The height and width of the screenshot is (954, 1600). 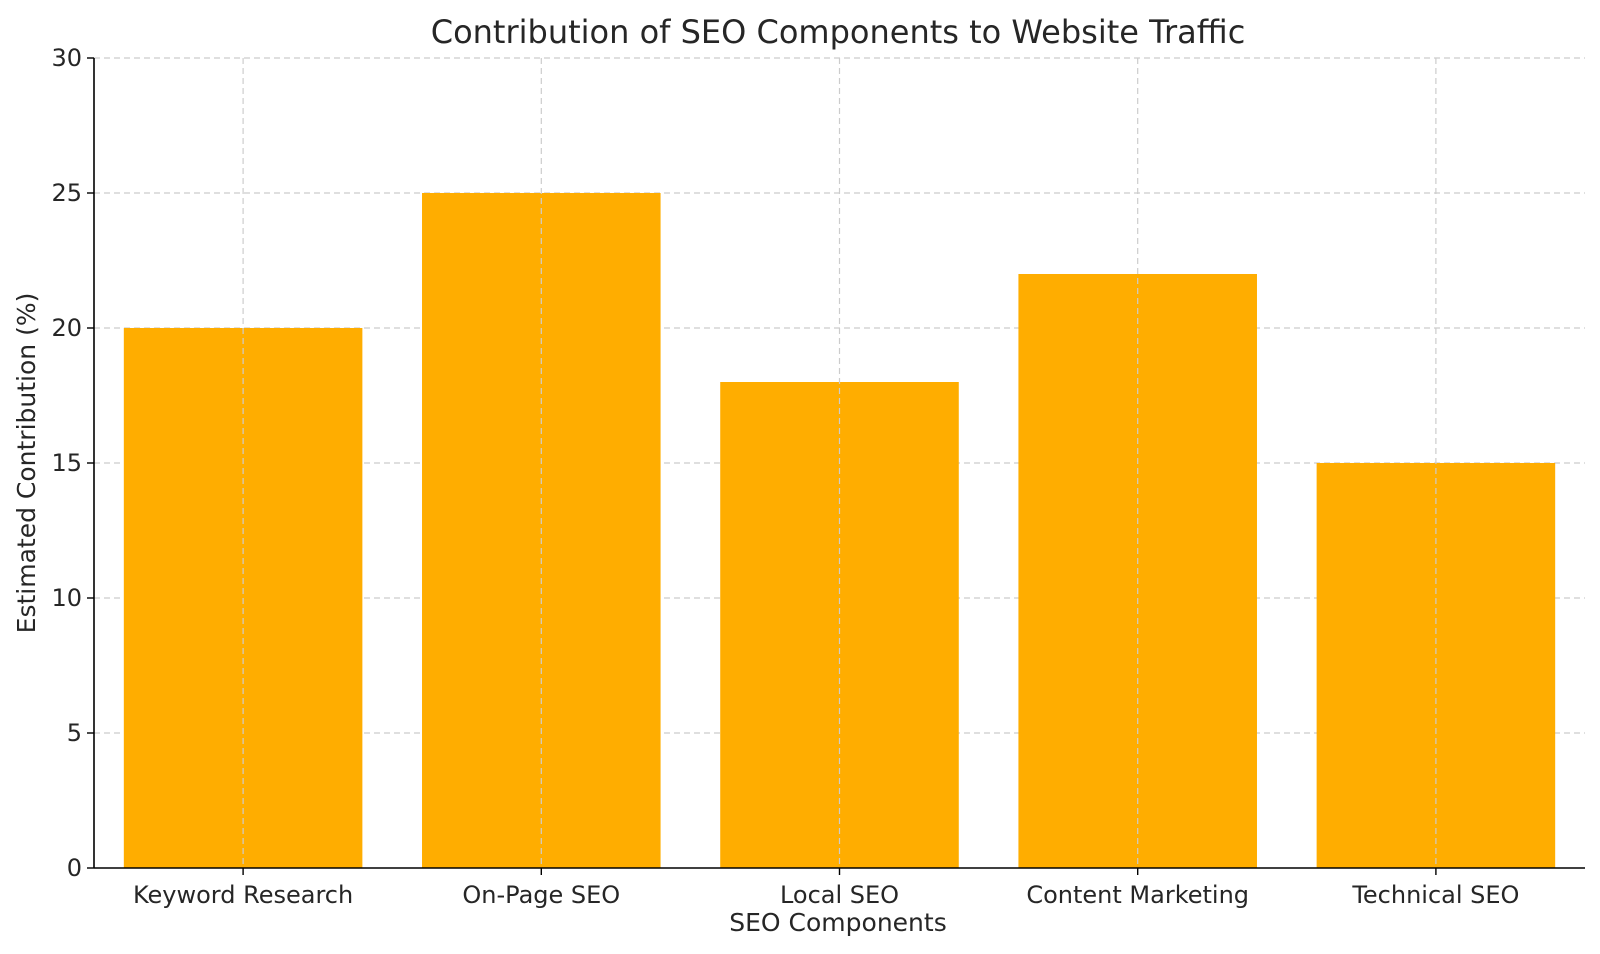 What do you see at coordinates (66, 328) in the screenshot?
I see `y-tick-label: 20` at bounding box center [66, 328].